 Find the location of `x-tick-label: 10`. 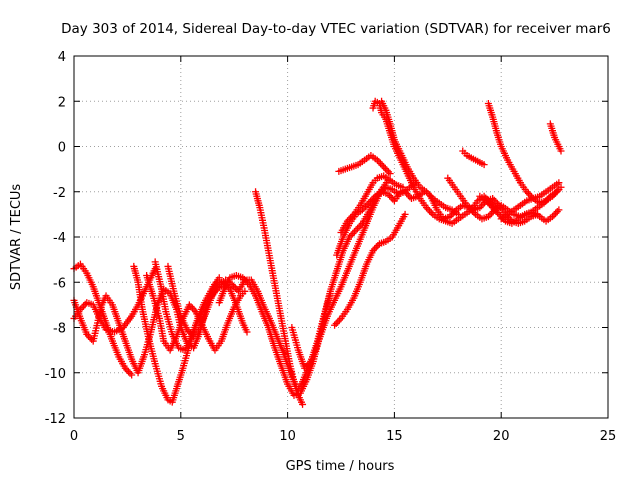

x-tick-label: 10 is located at coordinates (287, 436).